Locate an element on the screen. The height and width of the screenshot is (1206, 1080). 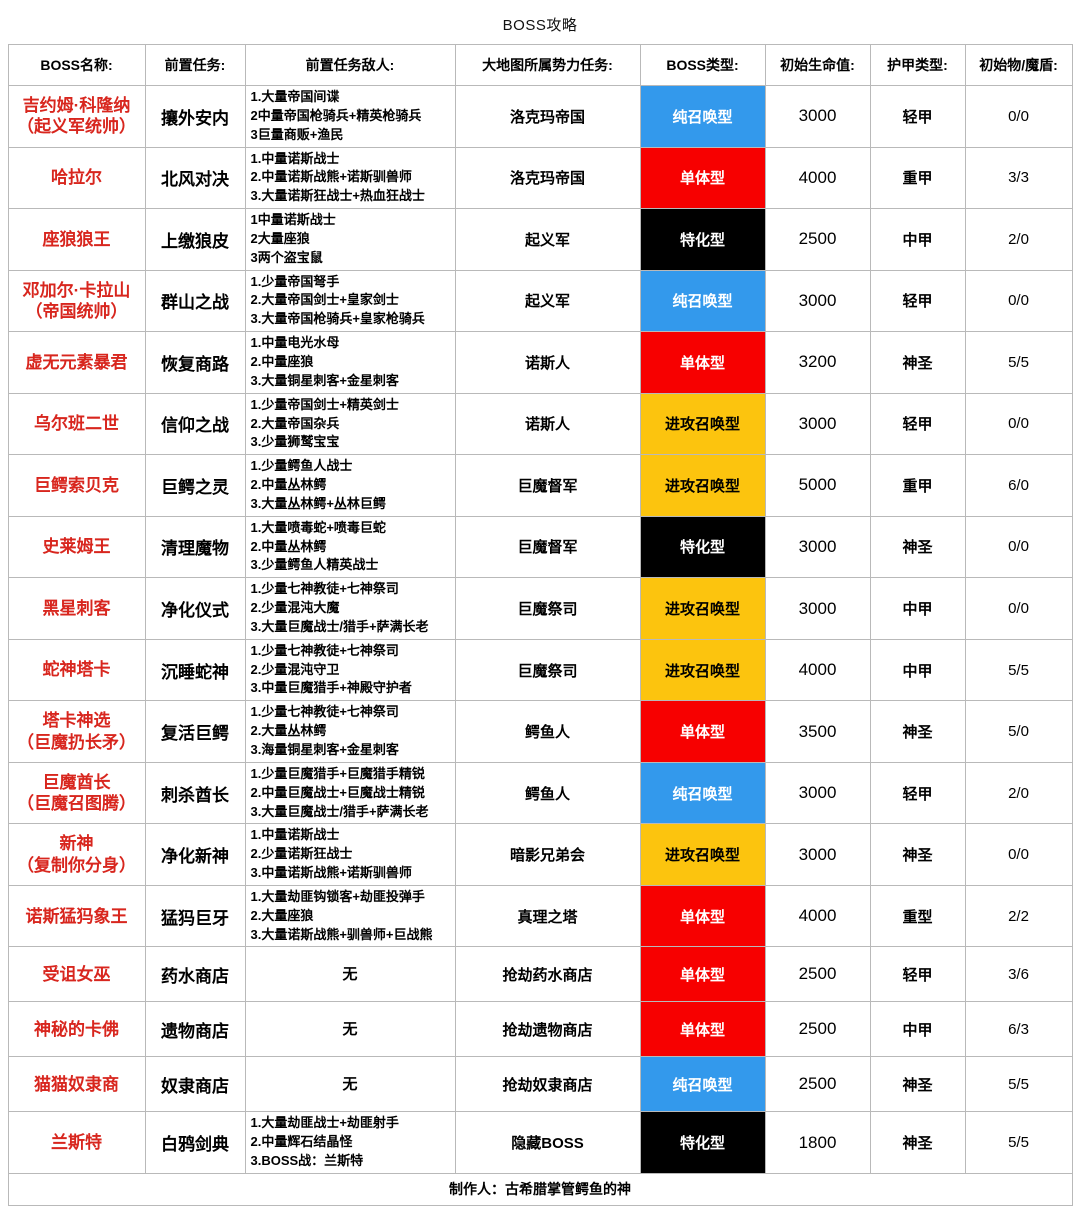
table-footer-credit: 制作人：古希腊掌管鳄鱼的神 is located at coordinates (540, 1189).